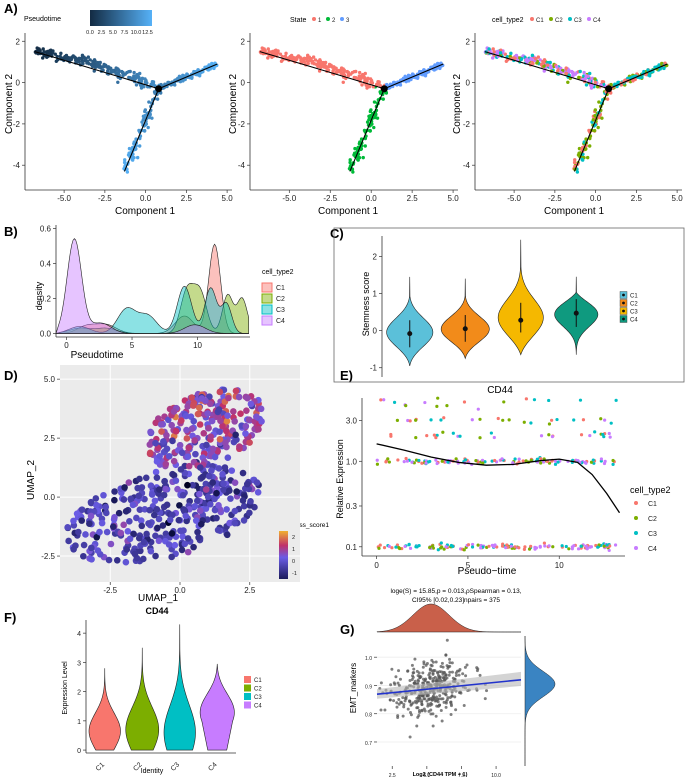 Image resolution: width=689 pixels, height=783 pixels. What do you see at coordinates (509, 305) in the screenshot?
I see `c-panel-border` at bounding box center [509, 305].